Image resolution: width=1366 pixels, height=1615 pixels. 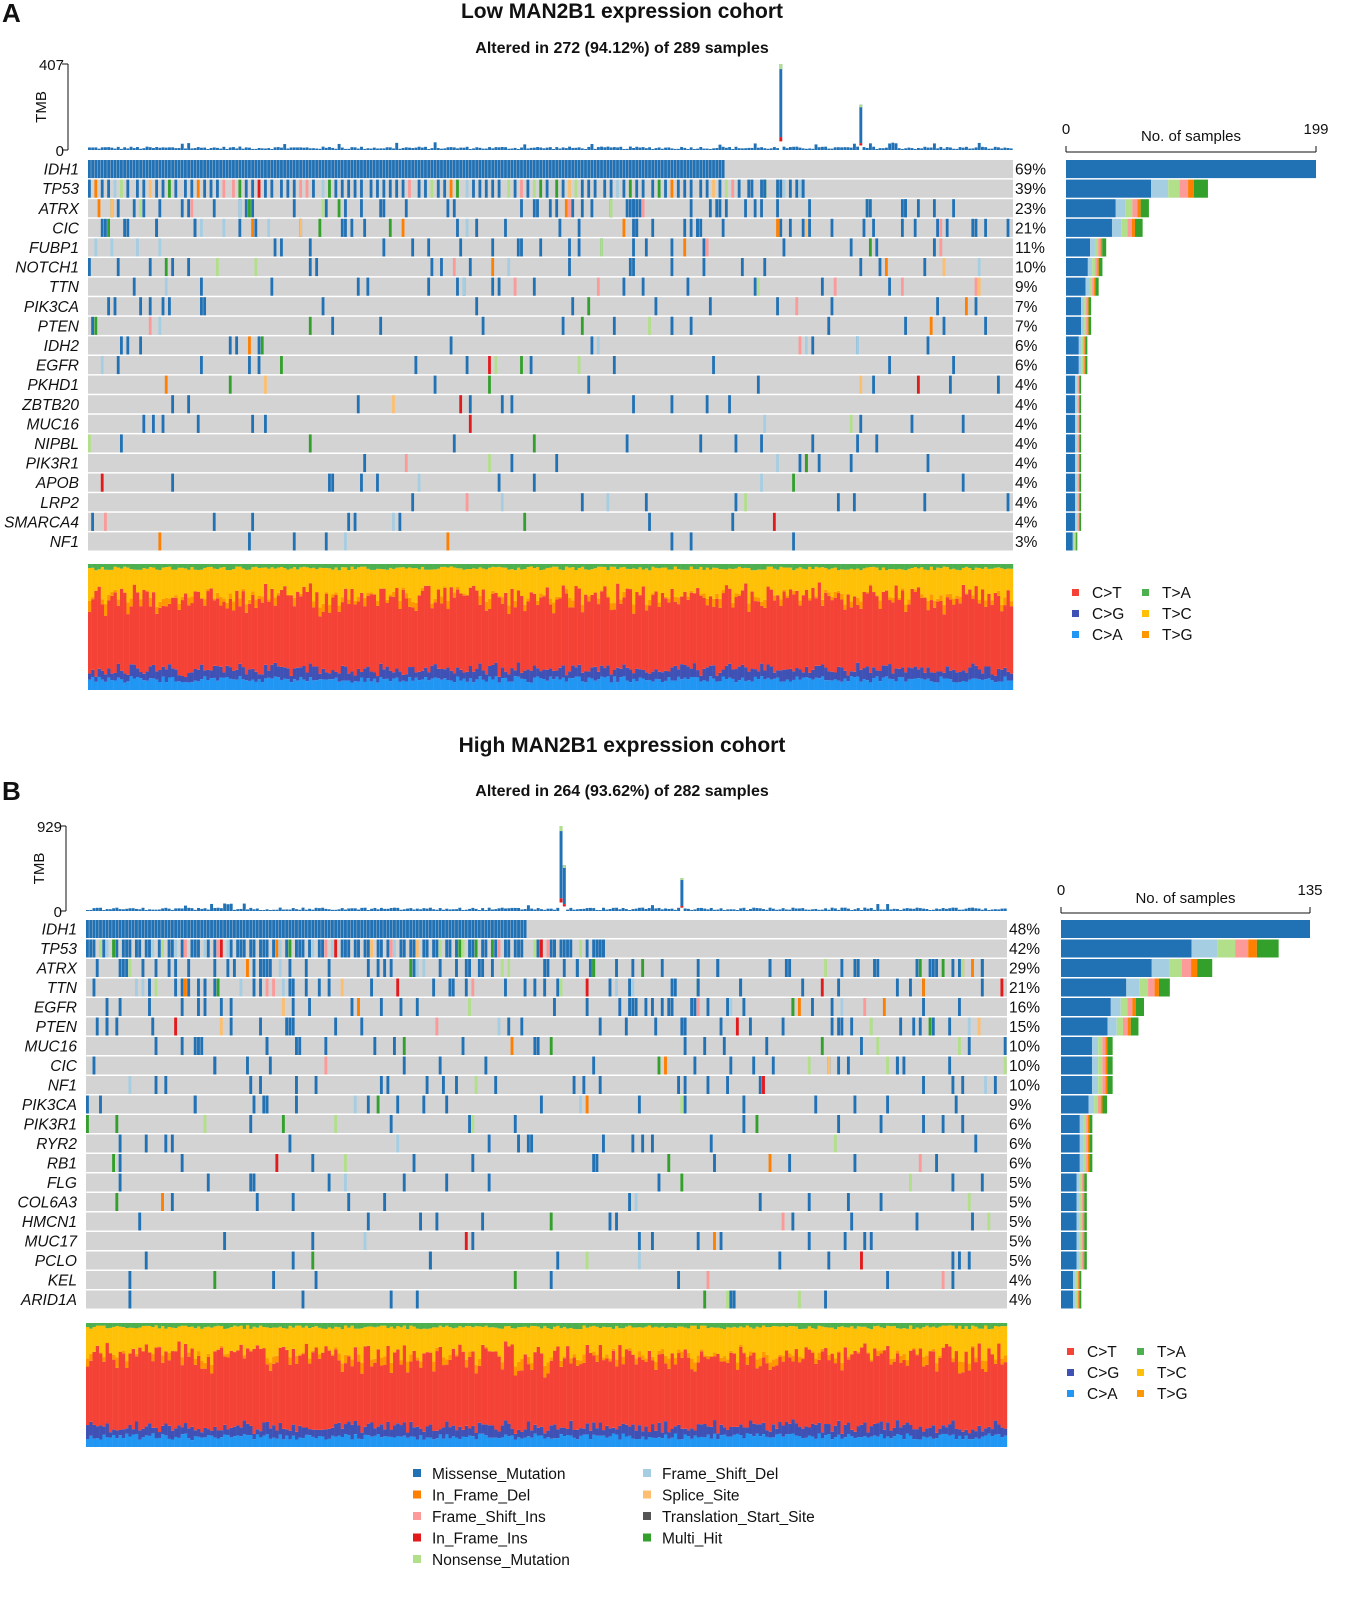 I want to click on gene-row-egfr: EGFR 6%, so click(x=562, y=365).